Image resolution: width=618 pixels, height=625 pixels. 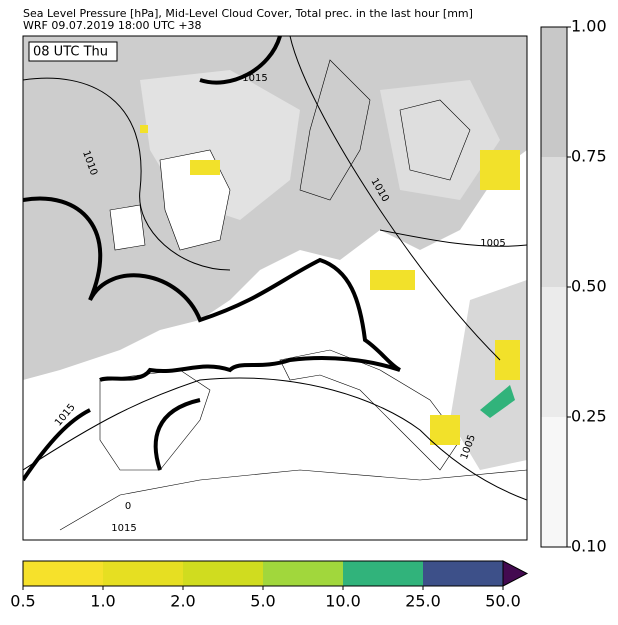 I want to click on tick-label: 5.0, so click(x=262, y=601).